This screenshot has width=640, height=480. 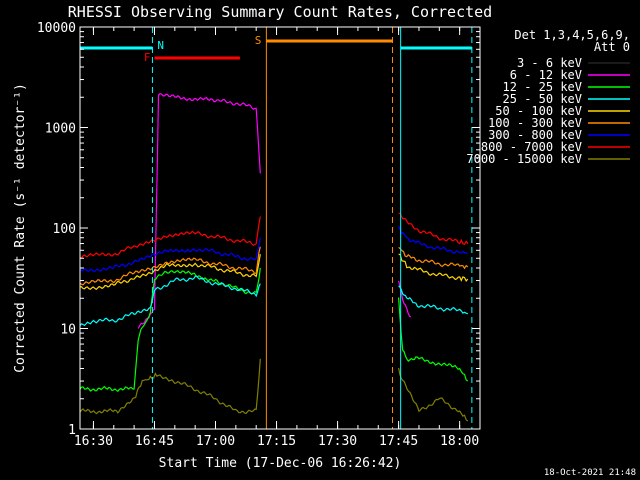 I want to click on legend-entry-label: 25 - 50 keV, so click(x=542, y=99).